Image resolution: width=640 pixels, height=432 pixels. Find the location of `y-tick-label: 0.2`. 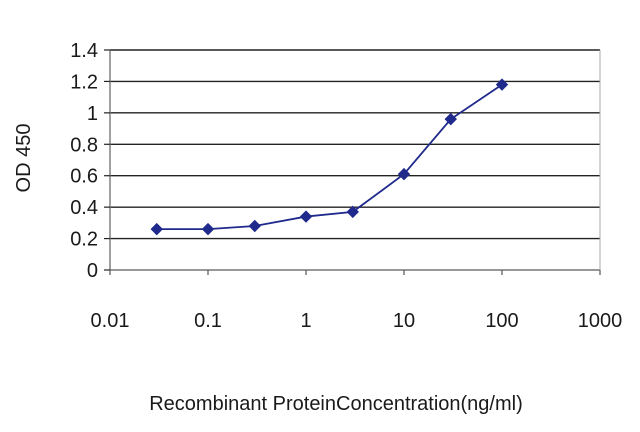

y-tick-label: 0.2 is located at coordinates (84, 240).